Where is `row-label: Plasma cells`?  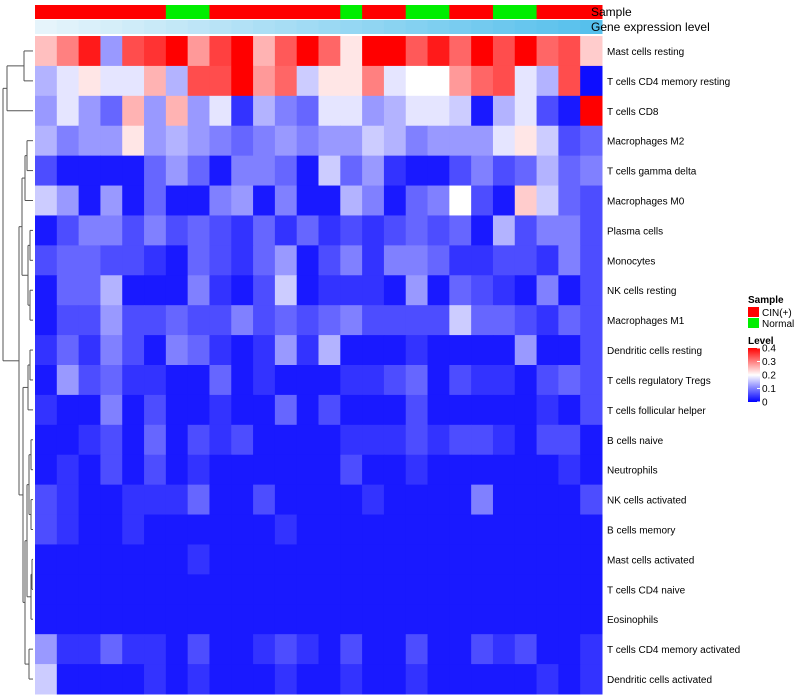 row-label: Plasma cells is located at coordinates (635, 231).